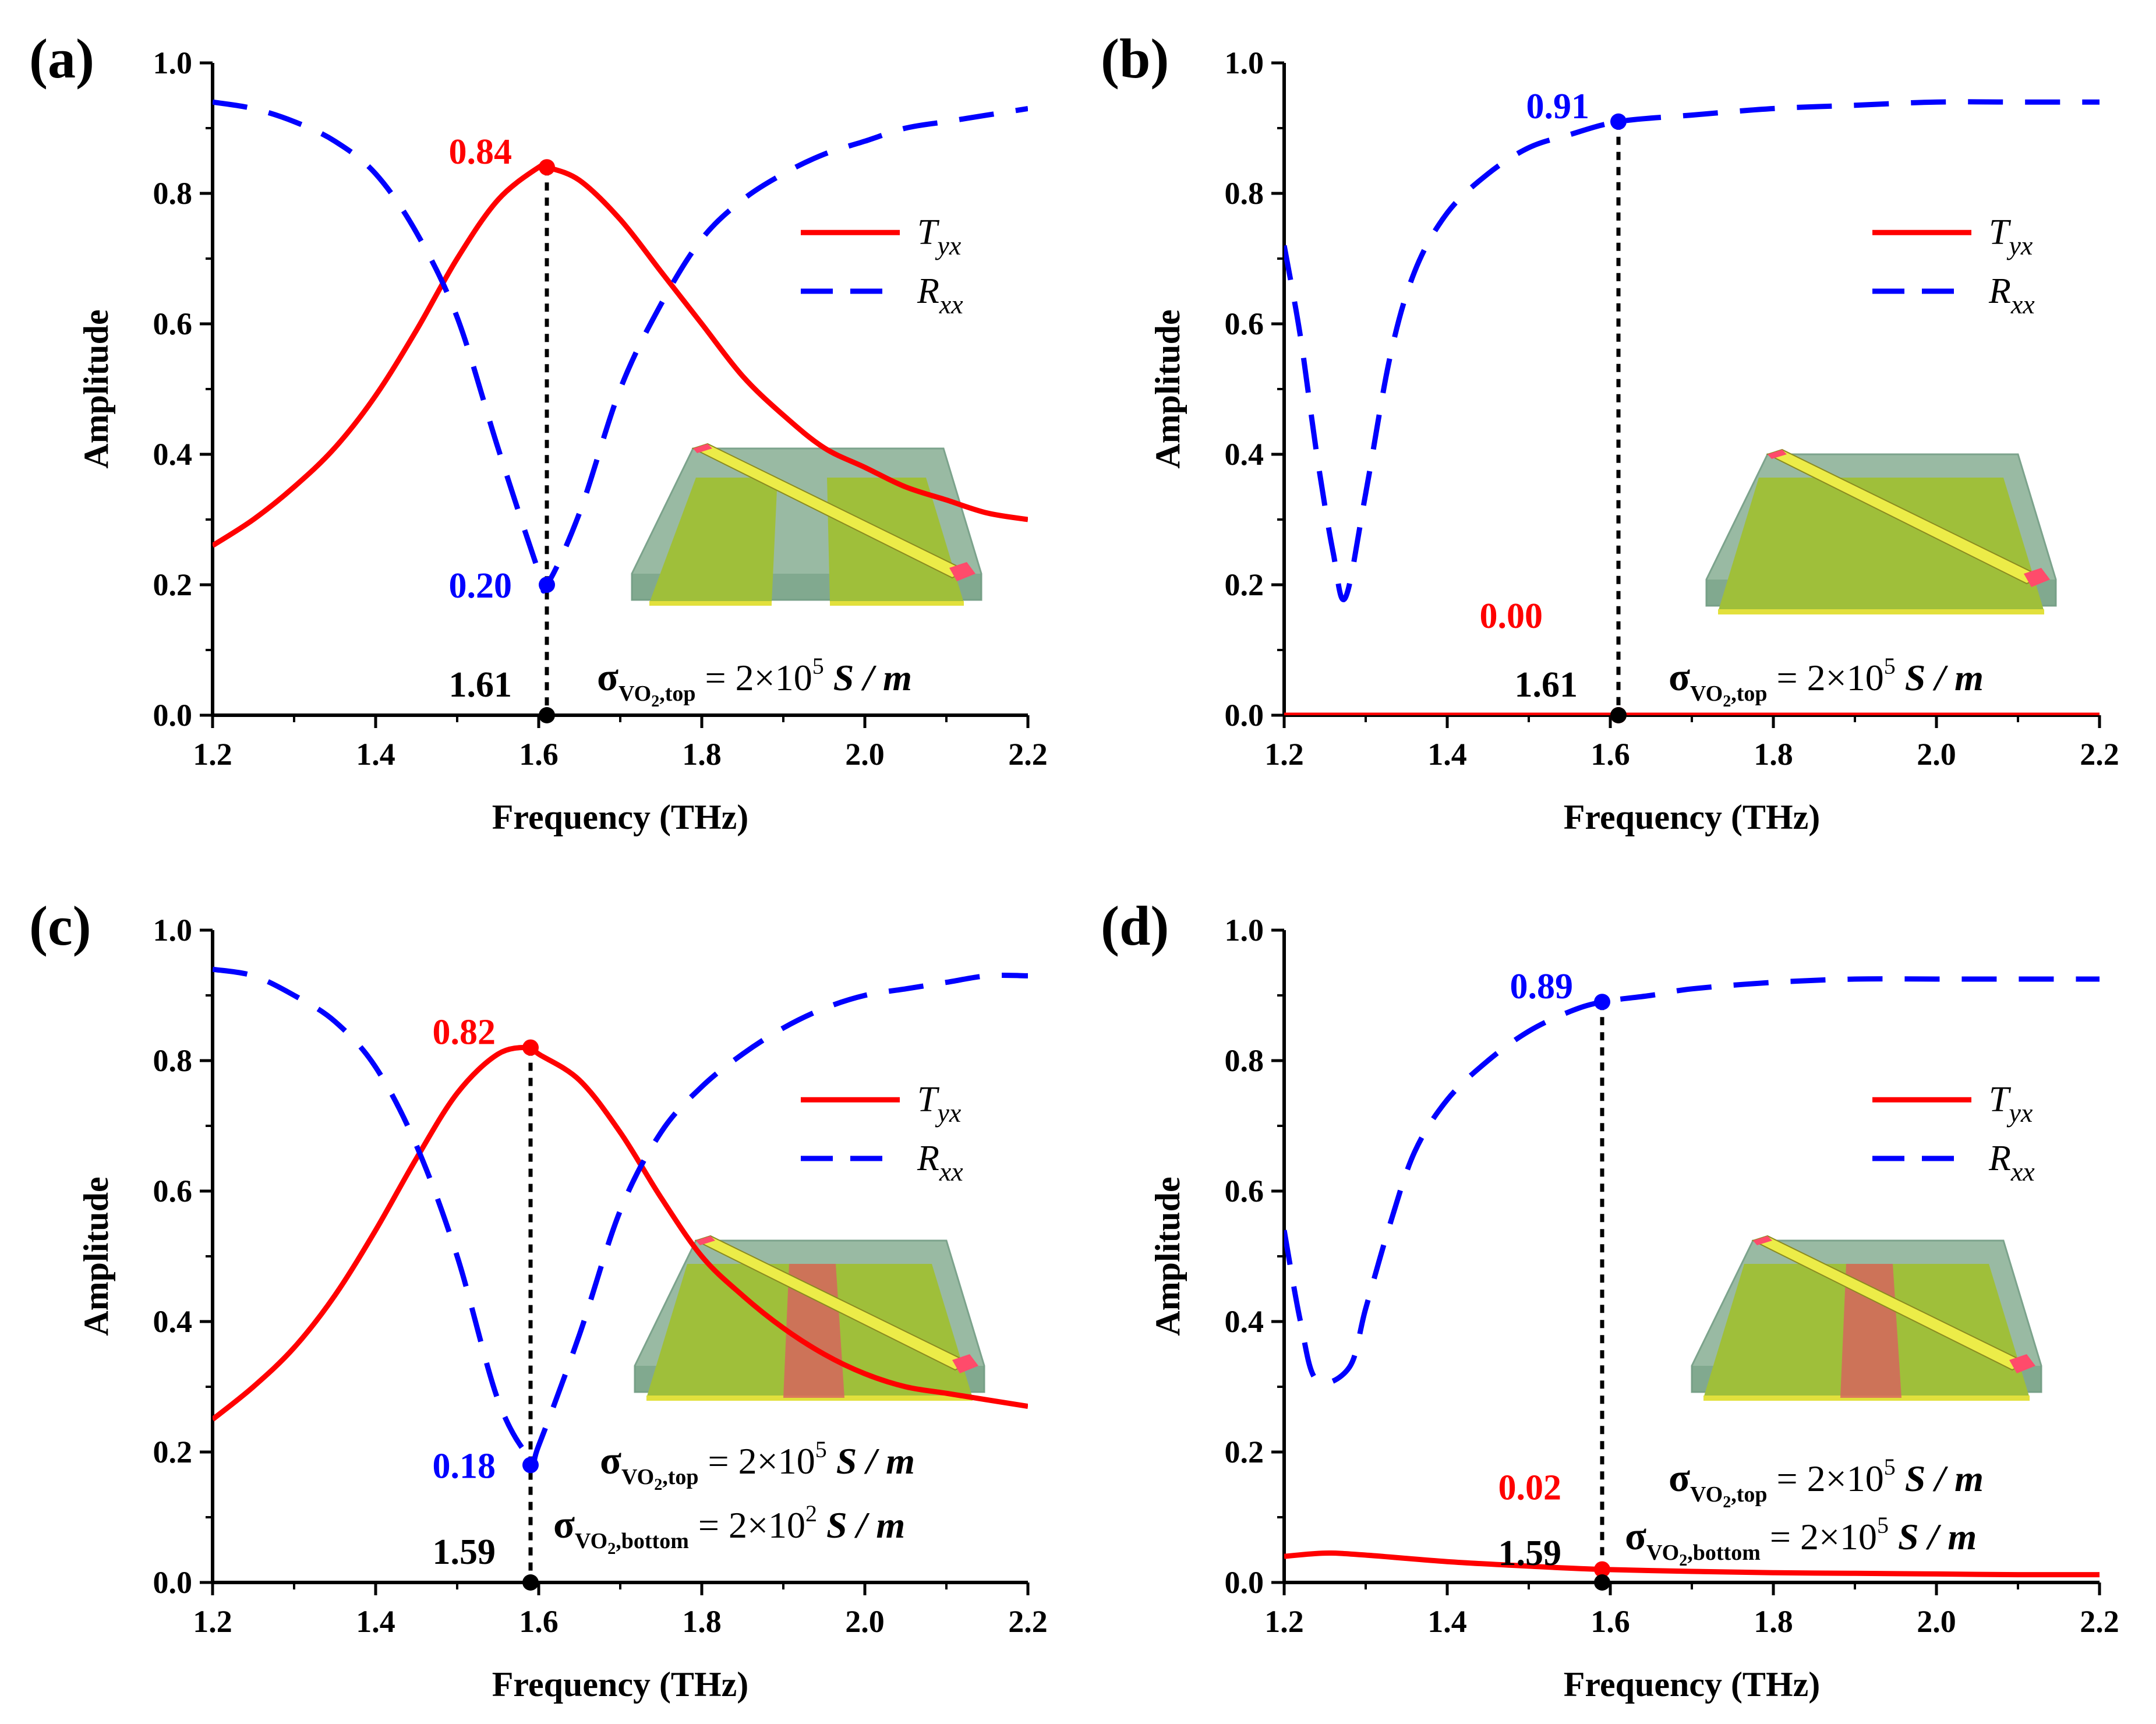 This screenshot has width=2156, height=1724. Describe the element at coordinates (2022, 1364) in the screenshot. I see `vo2-bar-end-bottom` at that location.